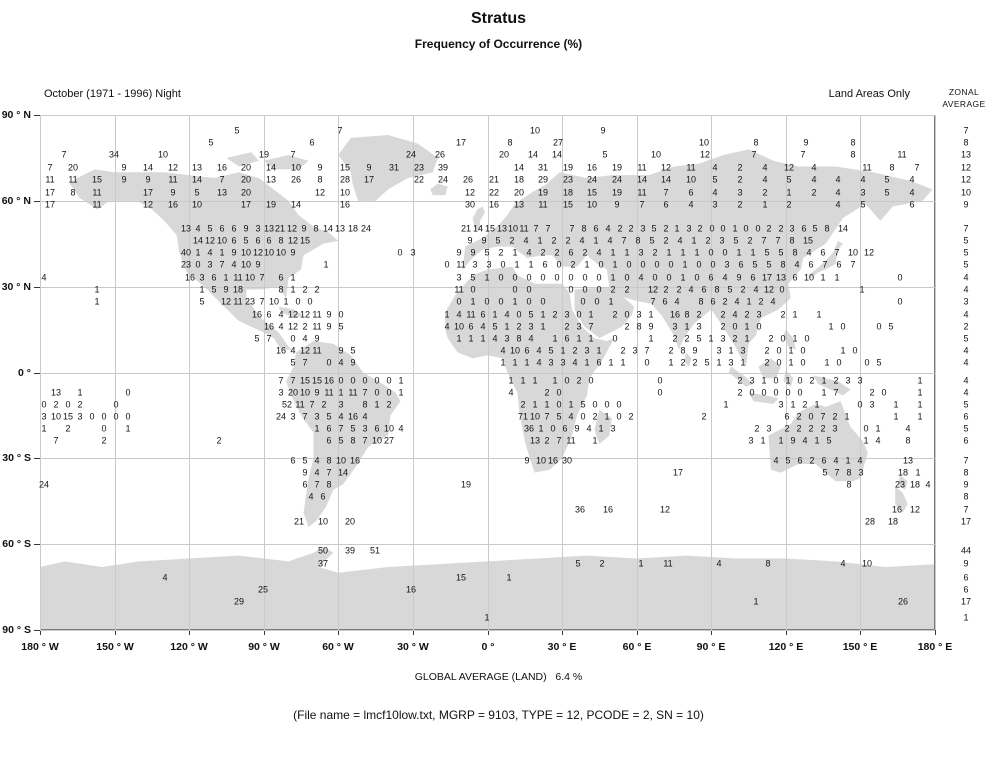  What do you see at coordinates (16, 458) in the screenshot?
I see `y-axis-label: 30 ° S` at bounding box center [16, 458].